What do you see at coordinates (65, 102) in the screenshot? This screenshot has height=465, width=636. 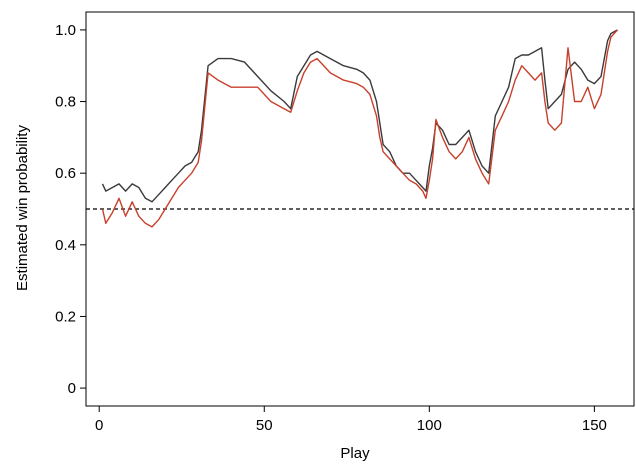 I see `y-tick-label: 0.8` at bounding box center [65, 102].